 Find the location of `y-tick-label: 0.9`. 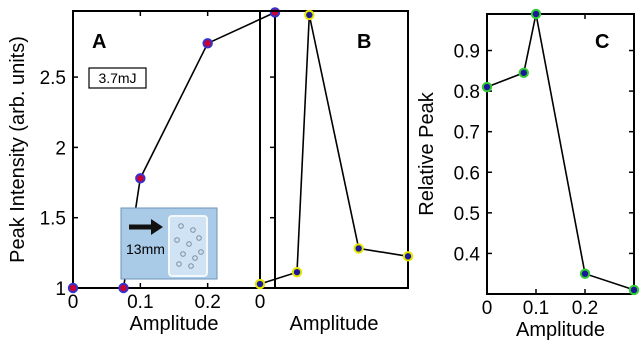

y-tick-label: 0.9 is located at coordinates (467, 52).